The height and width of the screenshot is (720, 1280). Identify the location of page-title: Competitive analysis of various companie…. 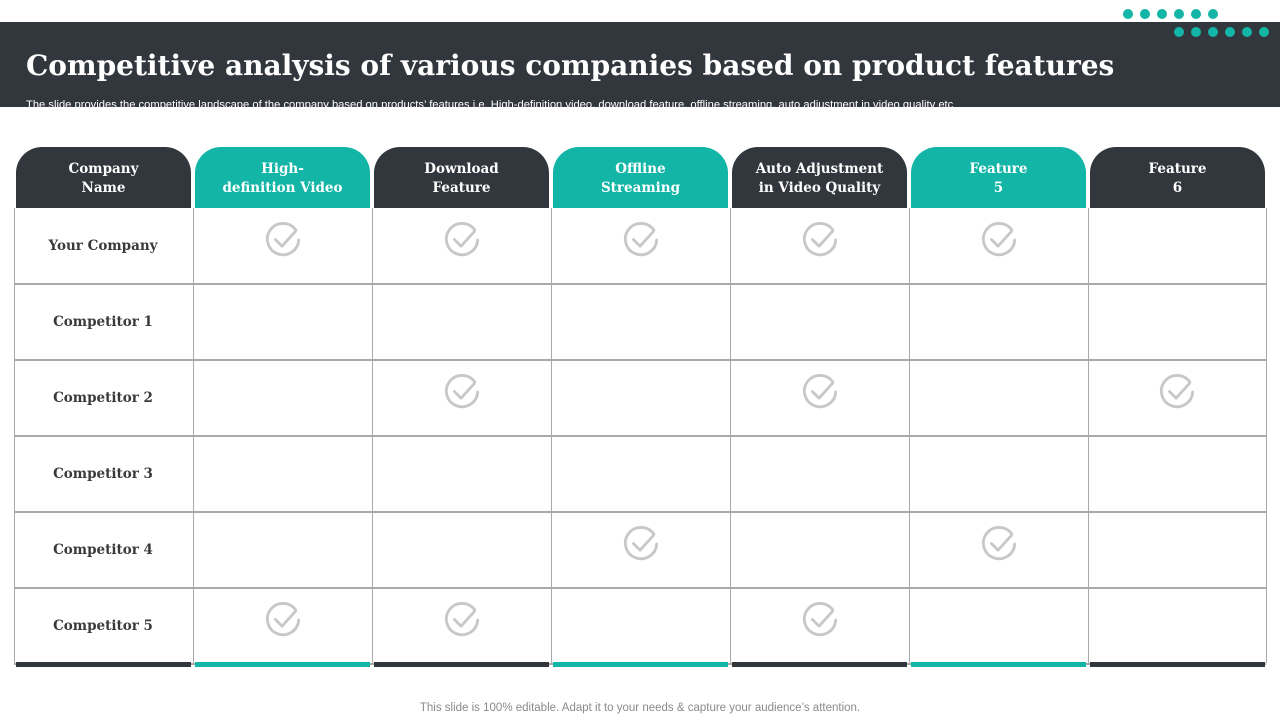
(570, 65).